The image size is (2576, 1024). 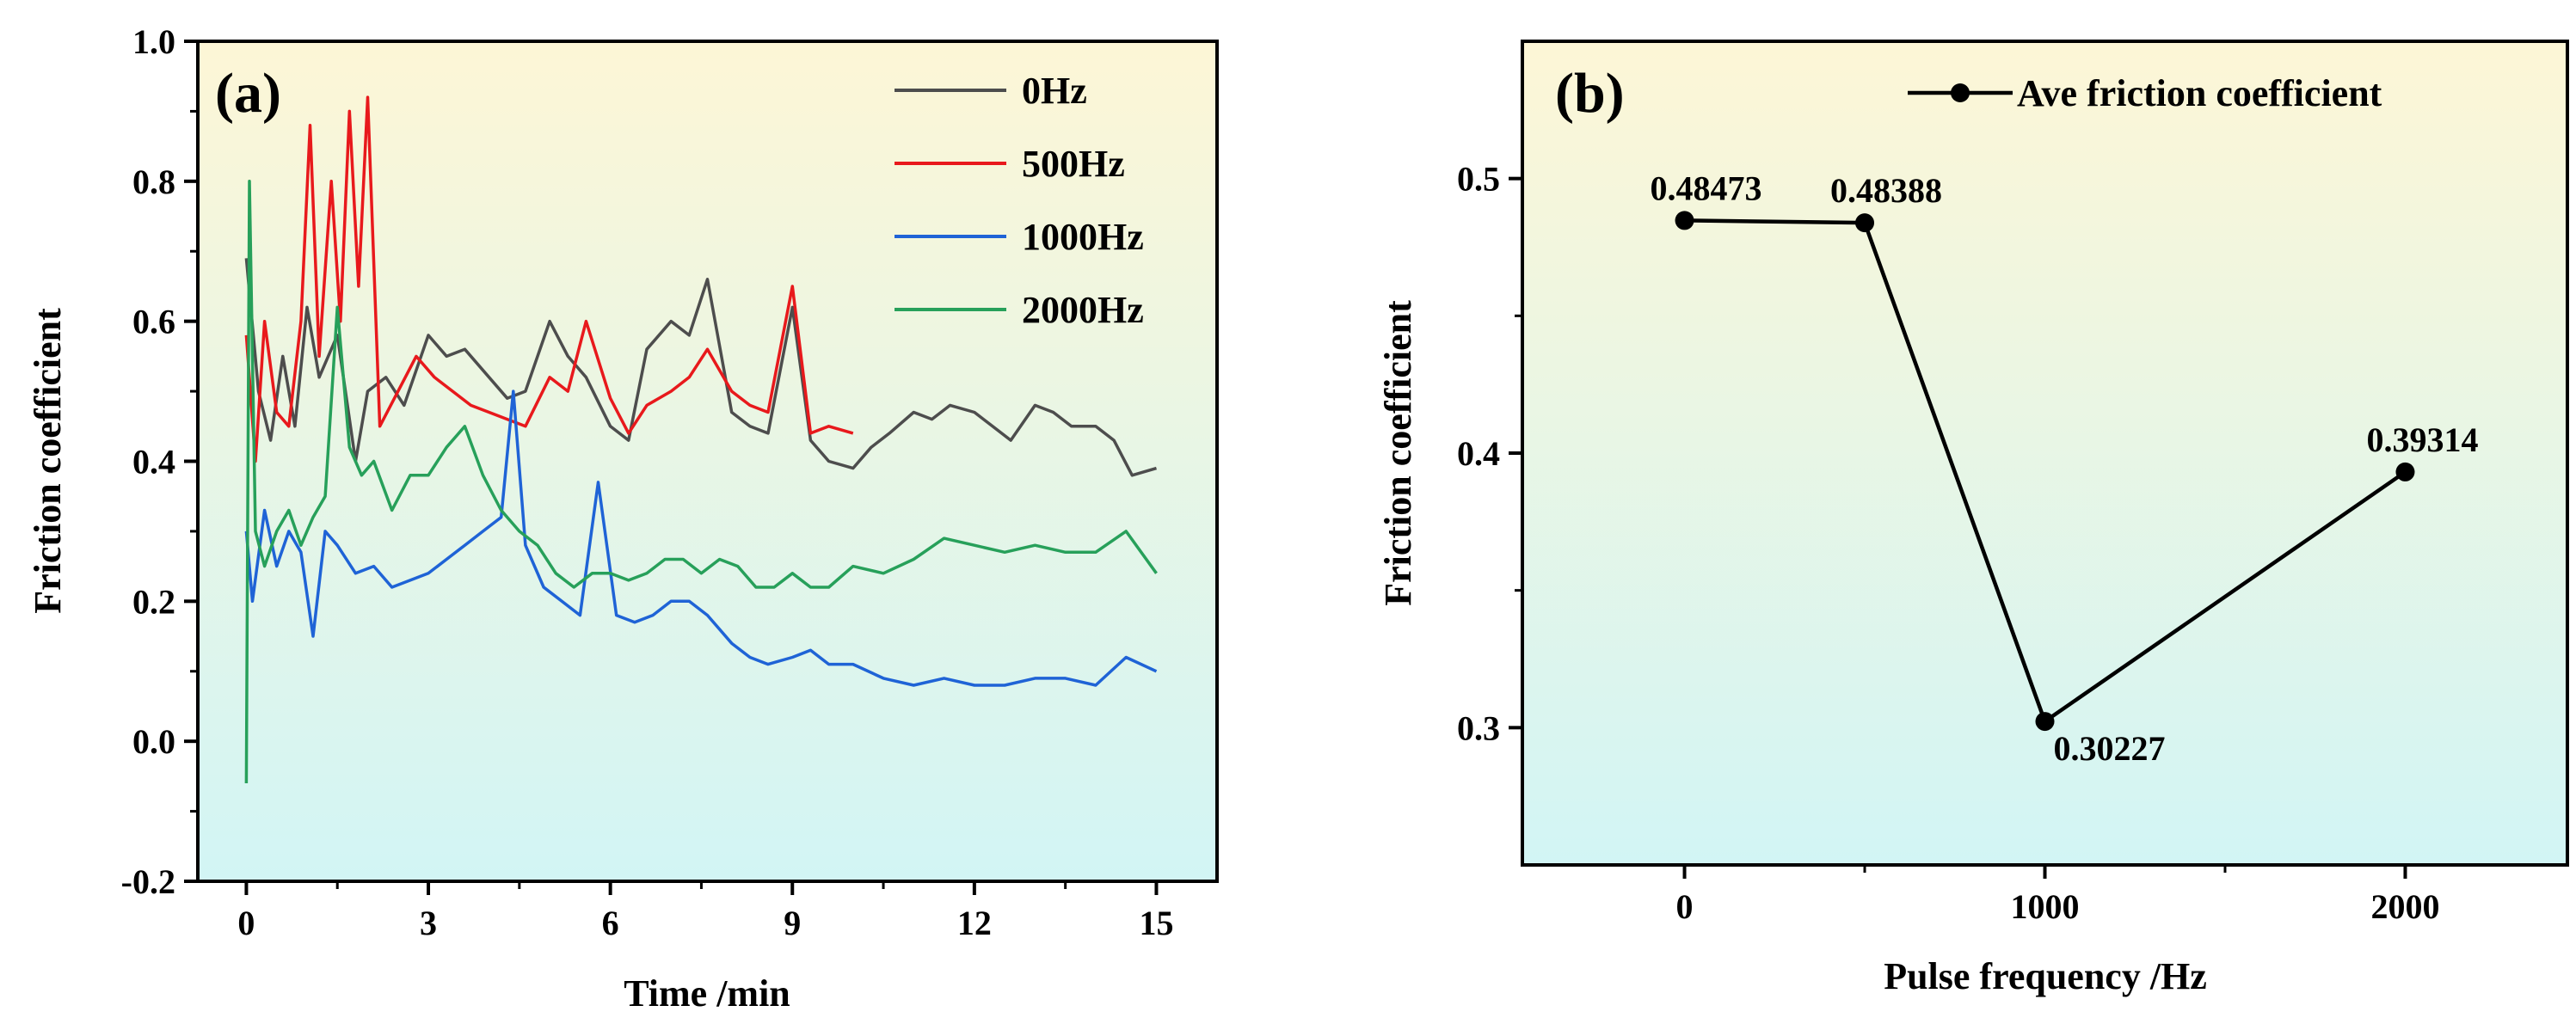 I want to click on y-tick-label: 0.3, so click(x=1478, y=727).